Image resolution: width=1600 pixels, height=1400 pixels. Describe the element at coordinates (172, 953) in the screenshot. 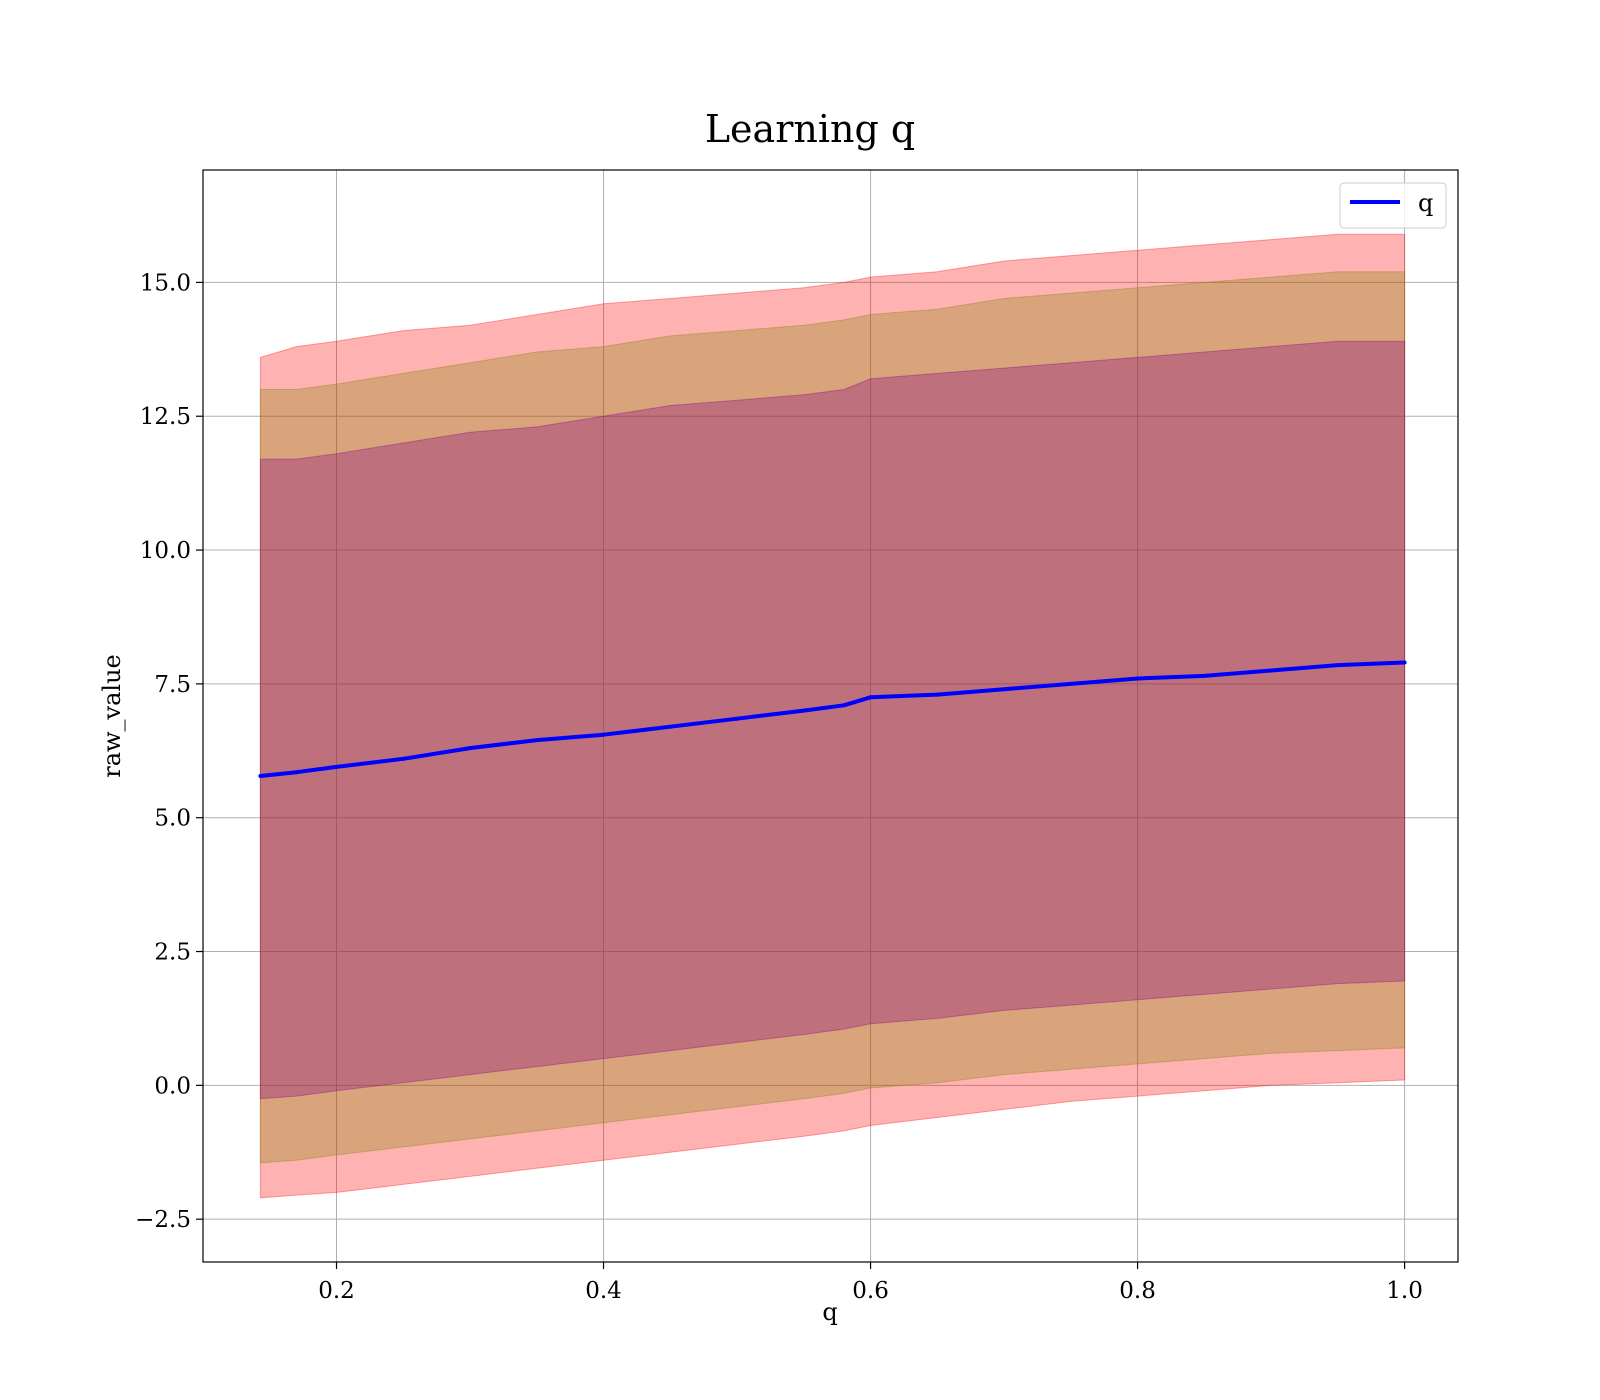

I see `y-tick-label: 2.5` at that location.